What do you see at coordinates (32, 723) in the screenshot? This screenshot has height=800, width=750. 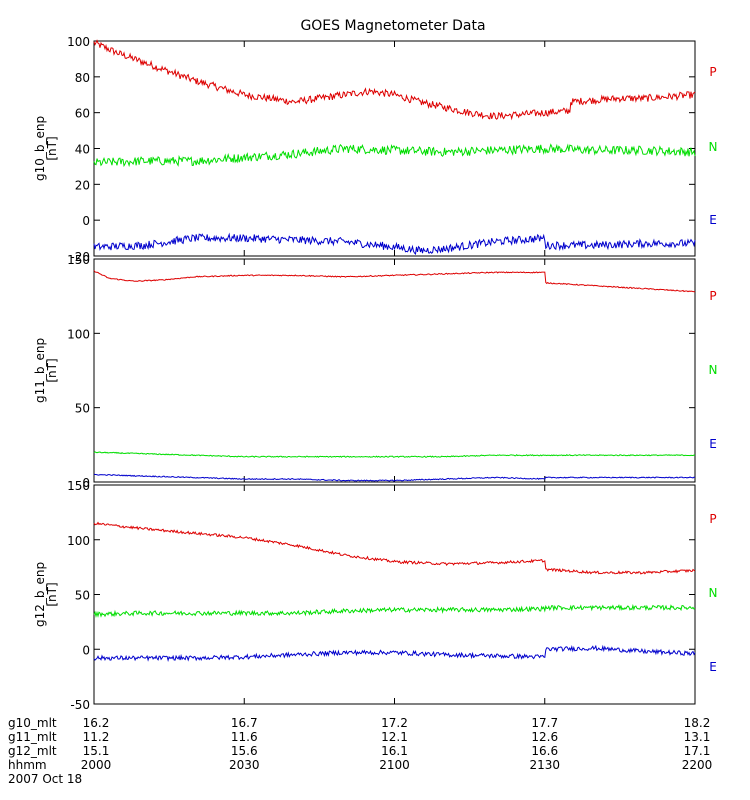 I see `footer-row-label: g10_mlt` at bounding box center [32, 723].